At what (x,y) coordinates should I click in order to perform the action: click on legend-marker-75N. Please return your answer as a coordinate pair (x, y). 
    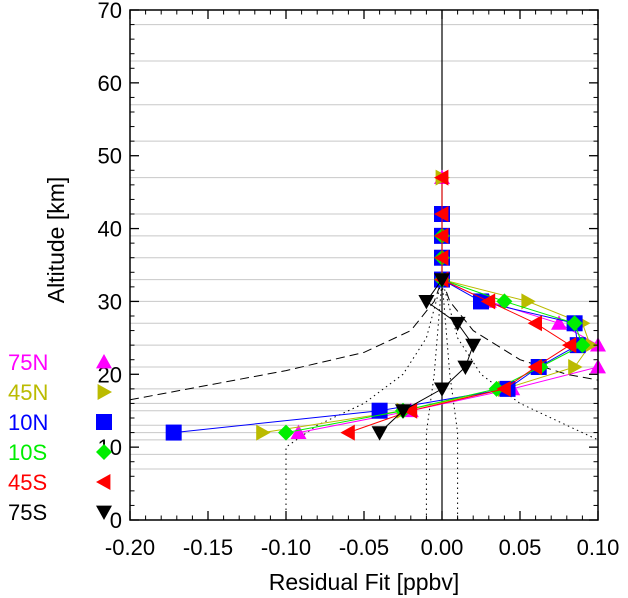
    Looking at the image, I should click on (104, 361).